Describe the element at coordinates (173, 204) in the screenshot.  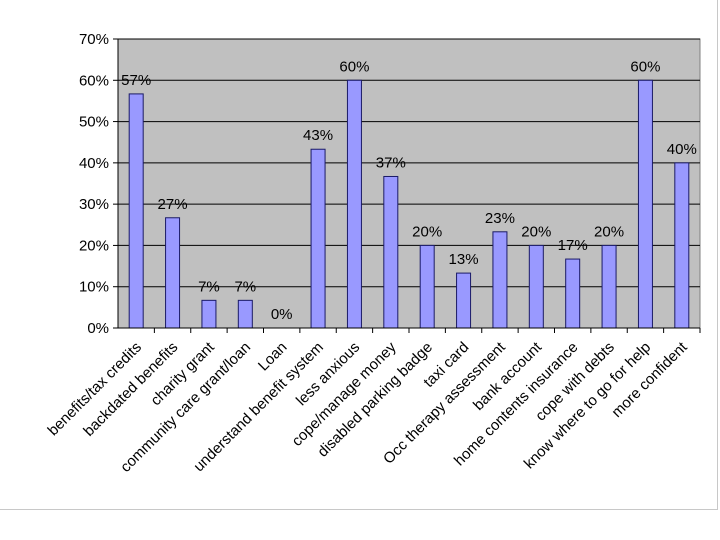
I see `data-label: 27%` at that location.